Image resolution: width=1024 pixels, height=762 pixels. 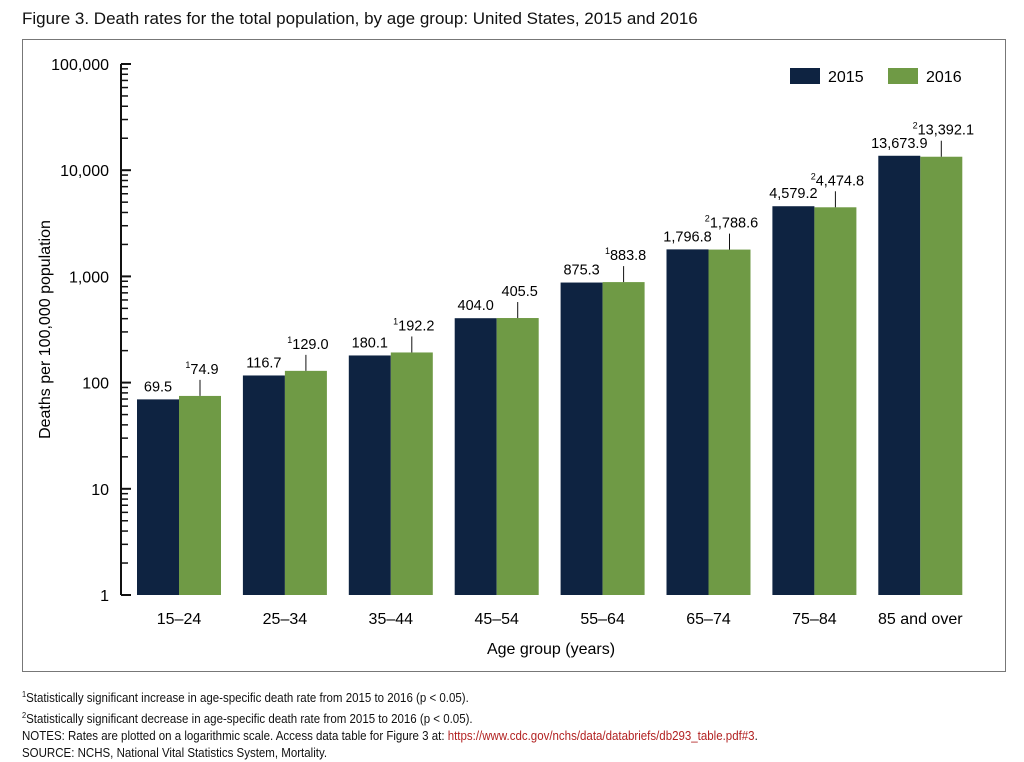 What do you see at coordinates (846, 77) in the screenshot?
I see `legend-label: 2015` at bounding box center [846, 77].